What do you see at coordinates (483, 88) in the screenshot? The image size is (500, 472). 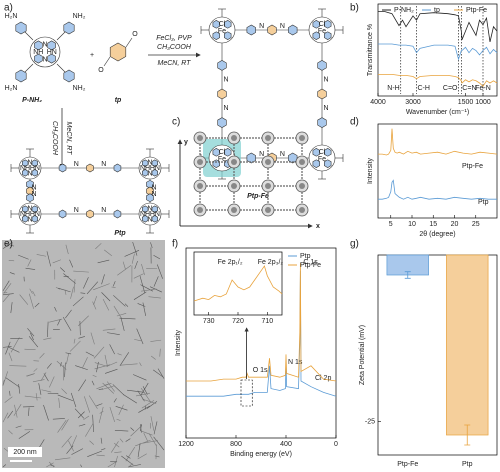 I see `annotation: Fe-N` at bounding box center [483, 88].